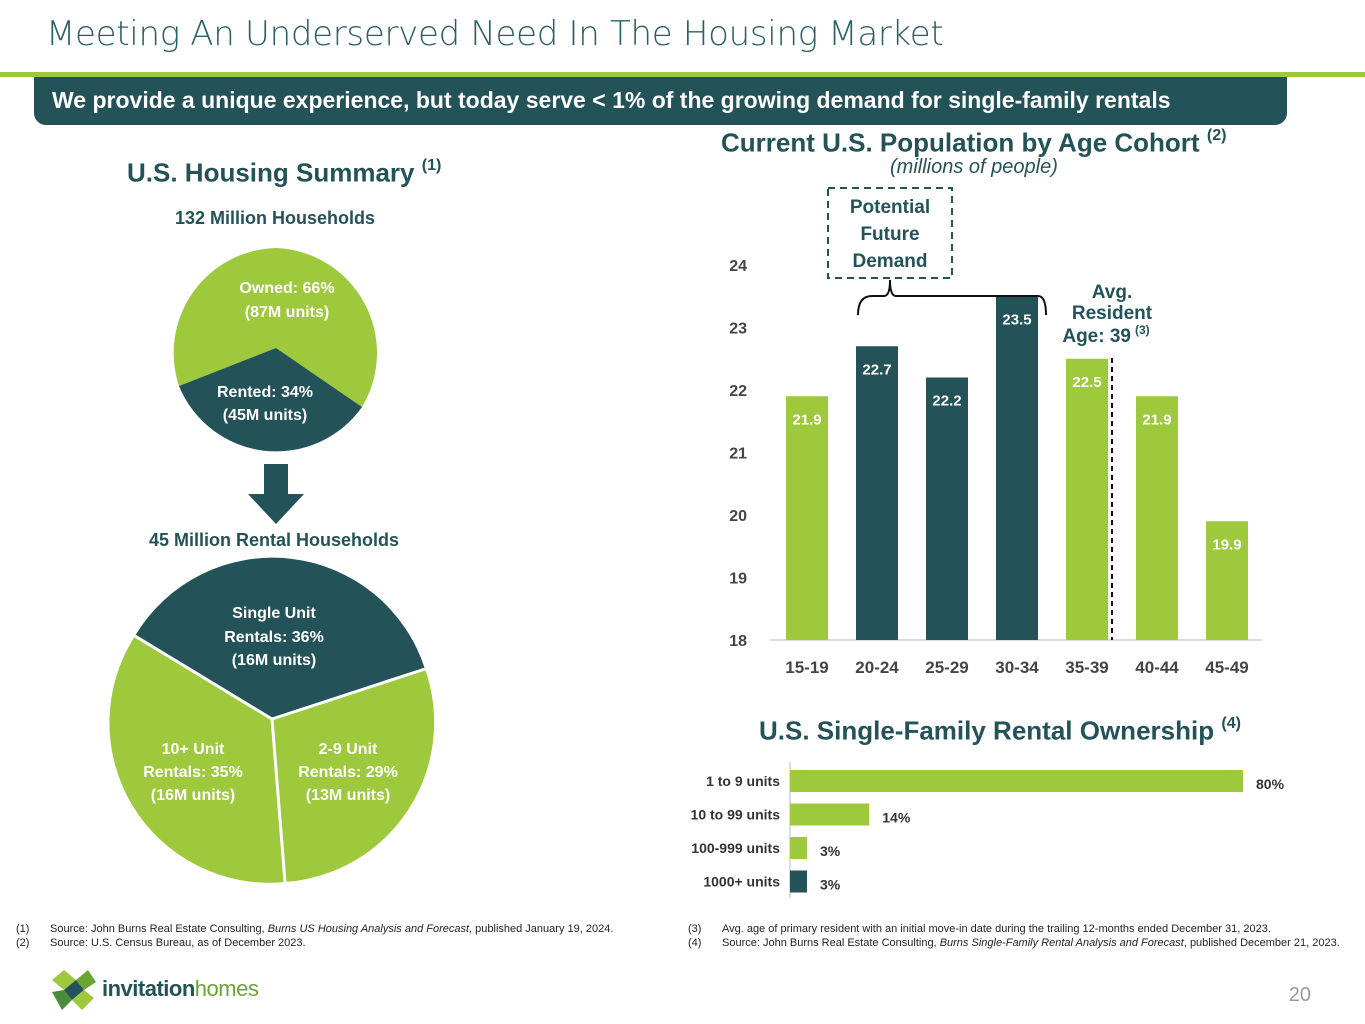 The image size is (1365, 1024). I want to click on ownership-category-label: 1 to 9 units, so click(743, 781).